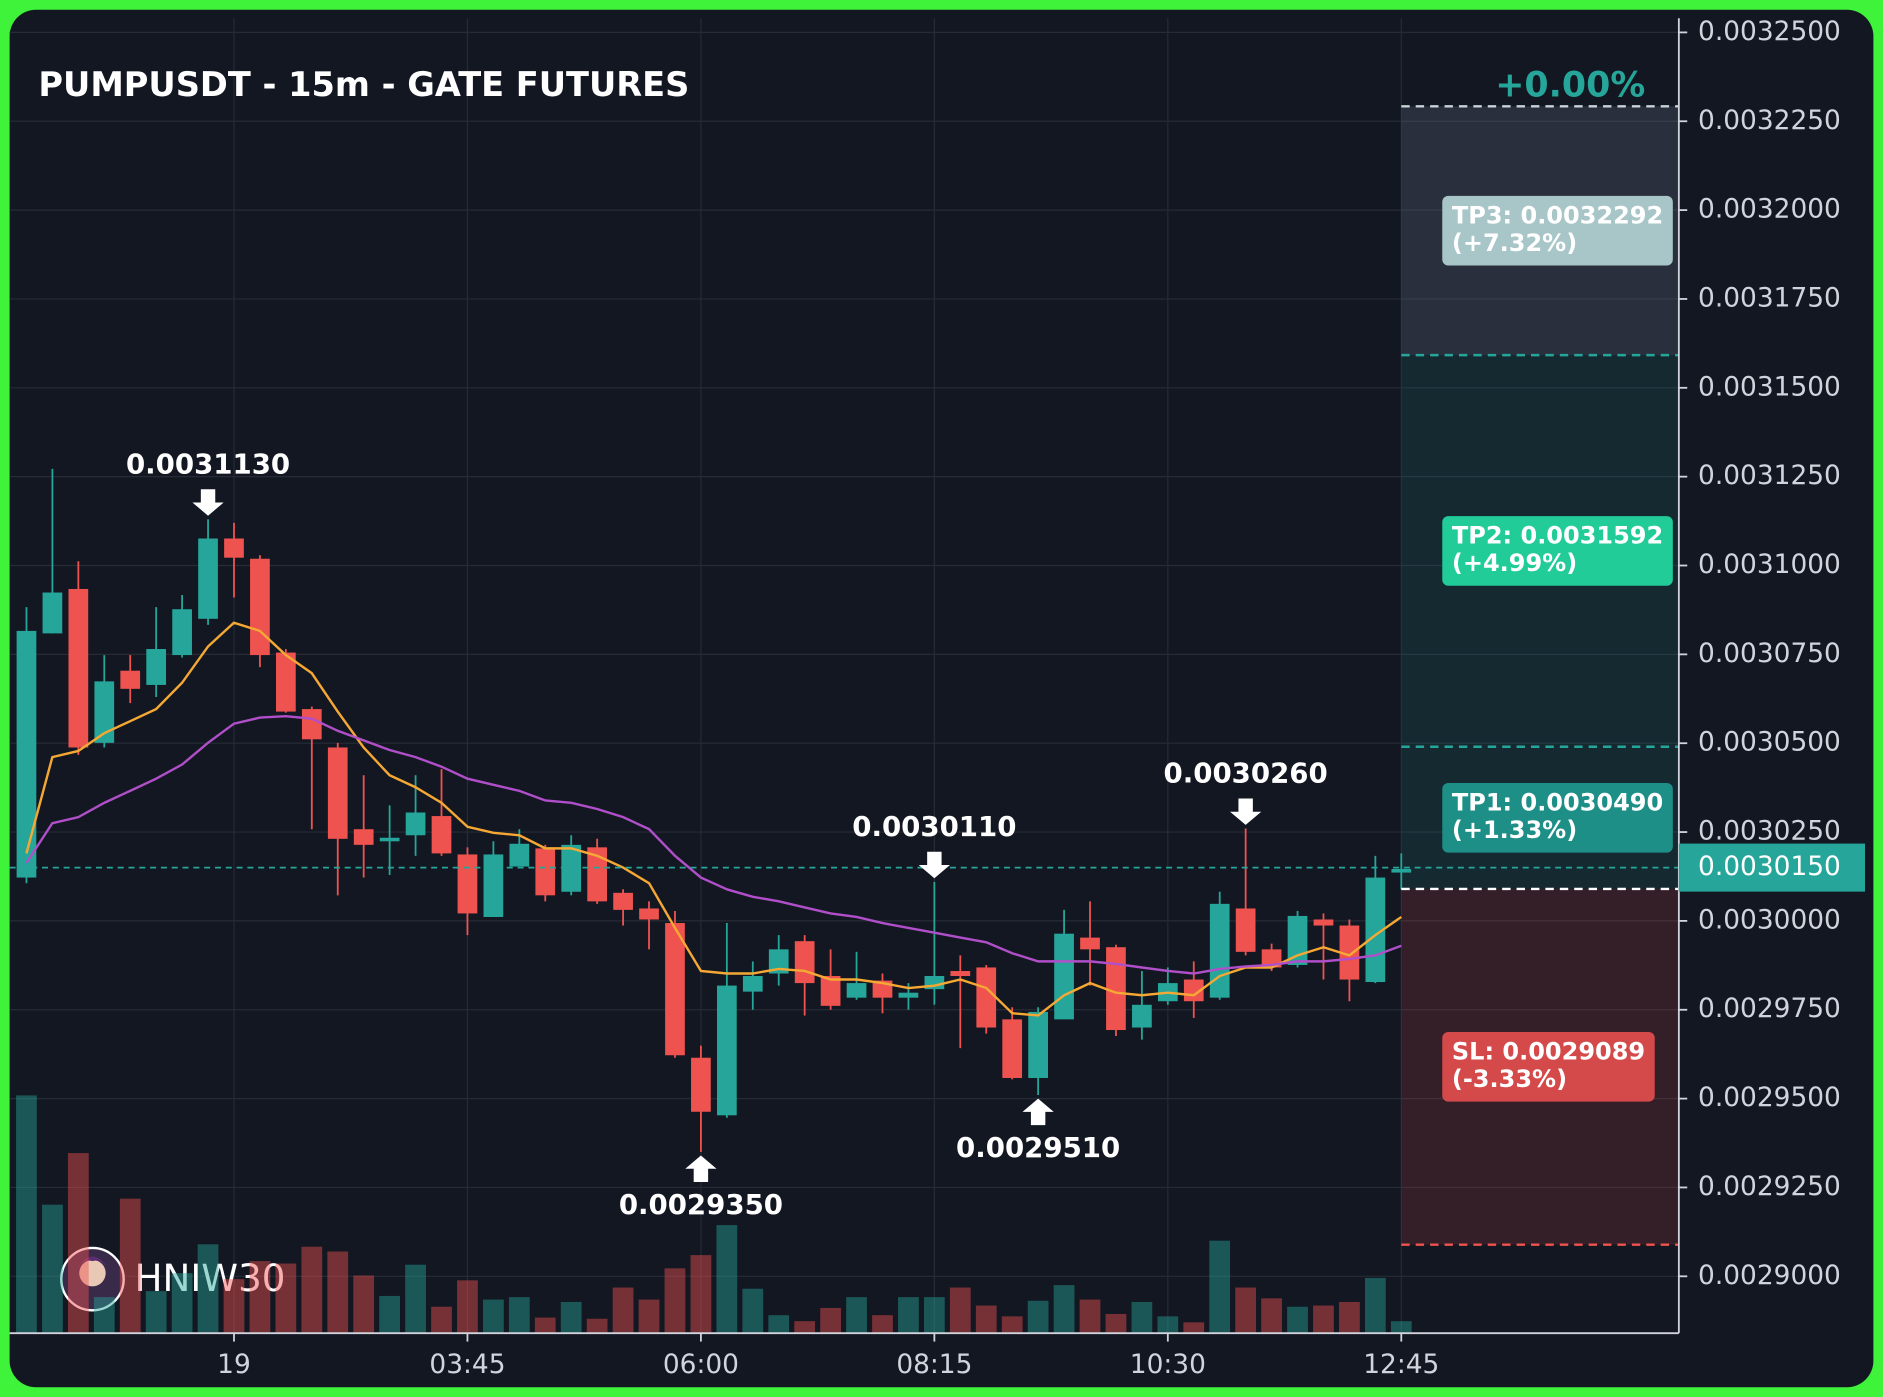  Describe the element at coordinates (1168, 1364) in the screenshot. I see `x-tick-label: 10:30` at that location.